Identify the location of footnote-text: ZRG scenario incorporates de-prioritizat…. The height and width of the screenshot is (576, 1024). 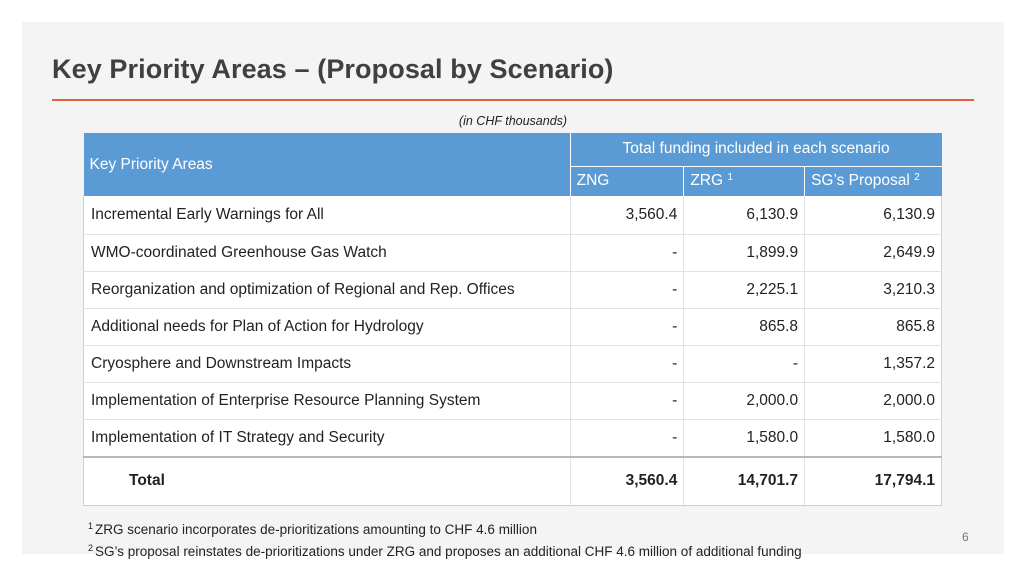
(316, 529).